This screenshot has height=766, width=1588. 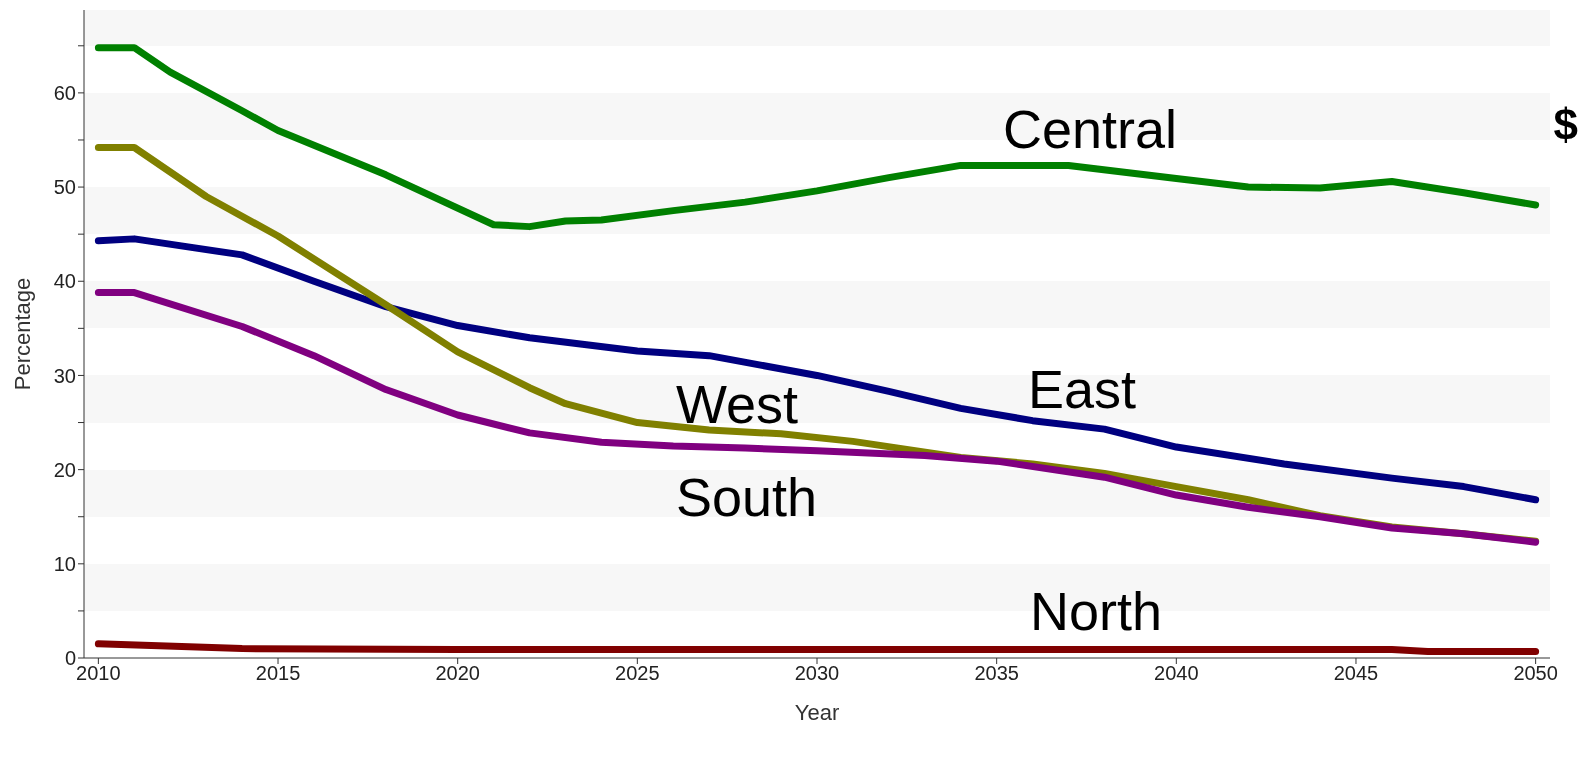 What do you see at coordinates (64, 563) in the screenshot?
I see `y-tick-label: 10` at bounding box center [64, 563].